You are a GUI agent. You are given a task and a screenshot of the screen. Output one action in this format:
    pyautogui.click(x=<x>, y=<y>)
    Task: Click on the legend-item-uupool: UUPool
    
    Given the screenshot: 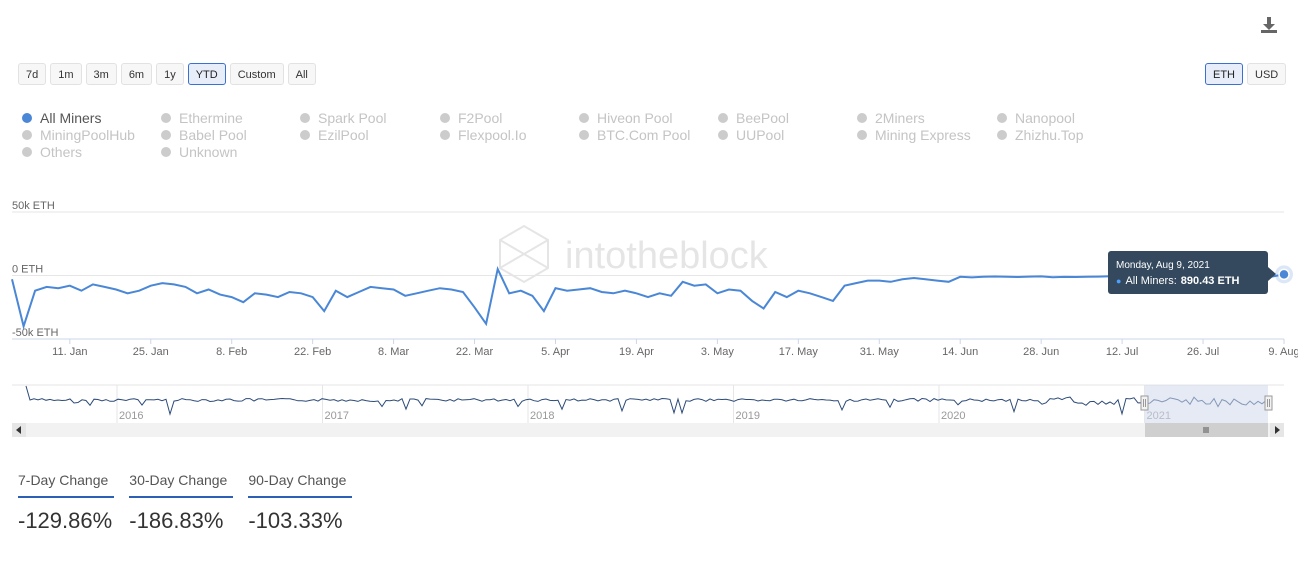 What is the action you would take?
    pyautogui.click(x=751, y=135)
    